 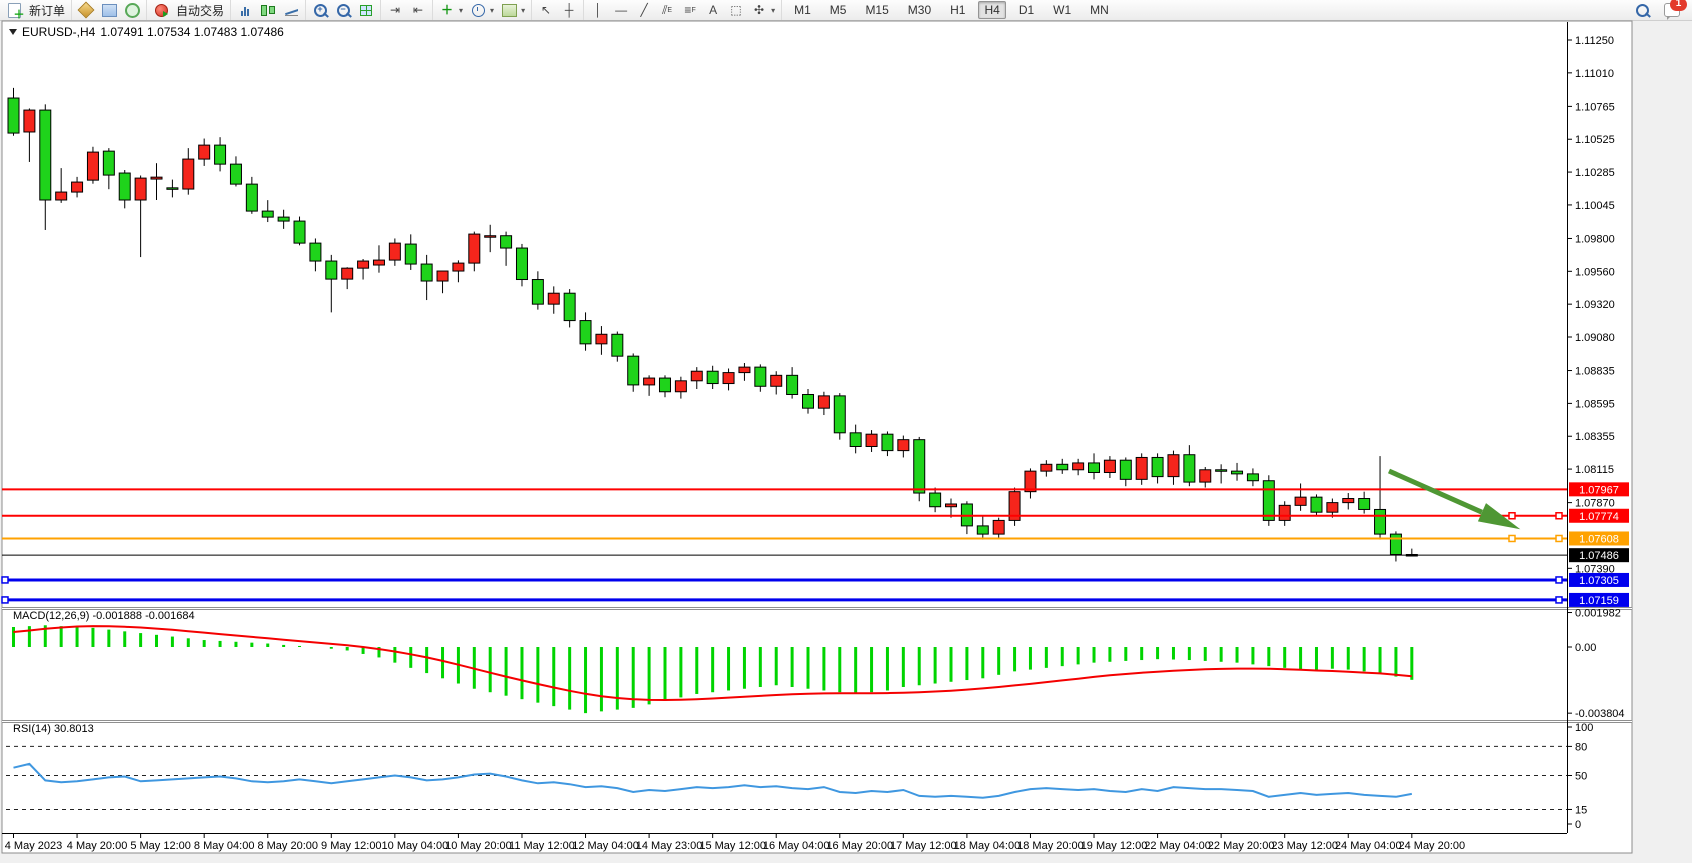 I want to click on trend-arrow-head, so click(x=1499, y=516).